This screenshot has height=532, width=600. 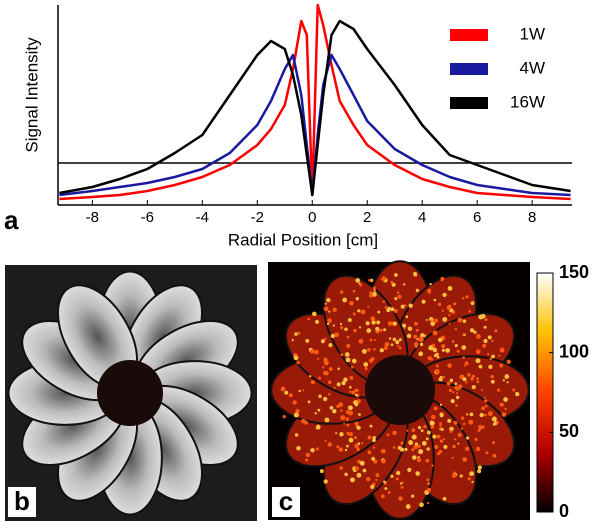 I want to click on legend-label: 16W, so click(x=527, y=101).